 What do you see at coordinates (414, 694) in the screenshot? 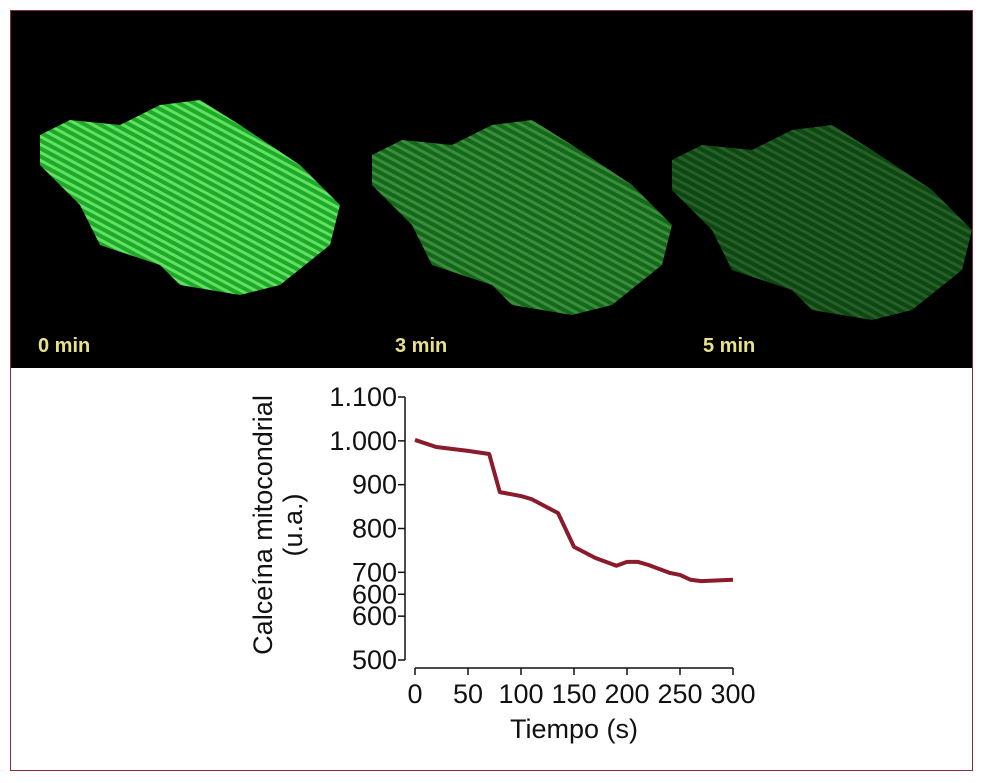
I see `x-tick-label: 0` at bounding box center [414, 694].